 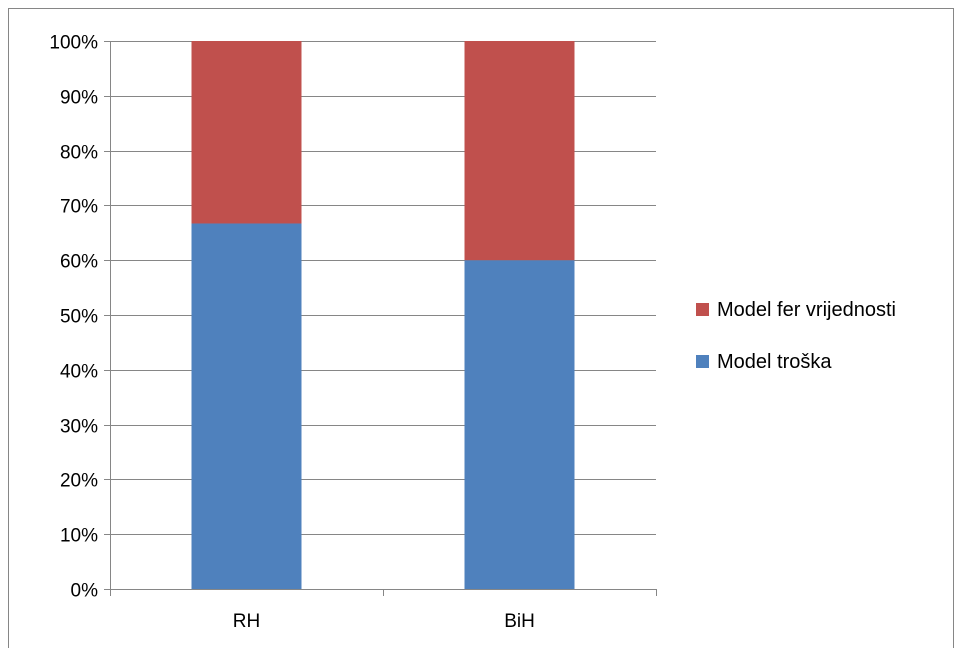 I want to click on y-tick-label: 80%, so click(x=79, y=153).